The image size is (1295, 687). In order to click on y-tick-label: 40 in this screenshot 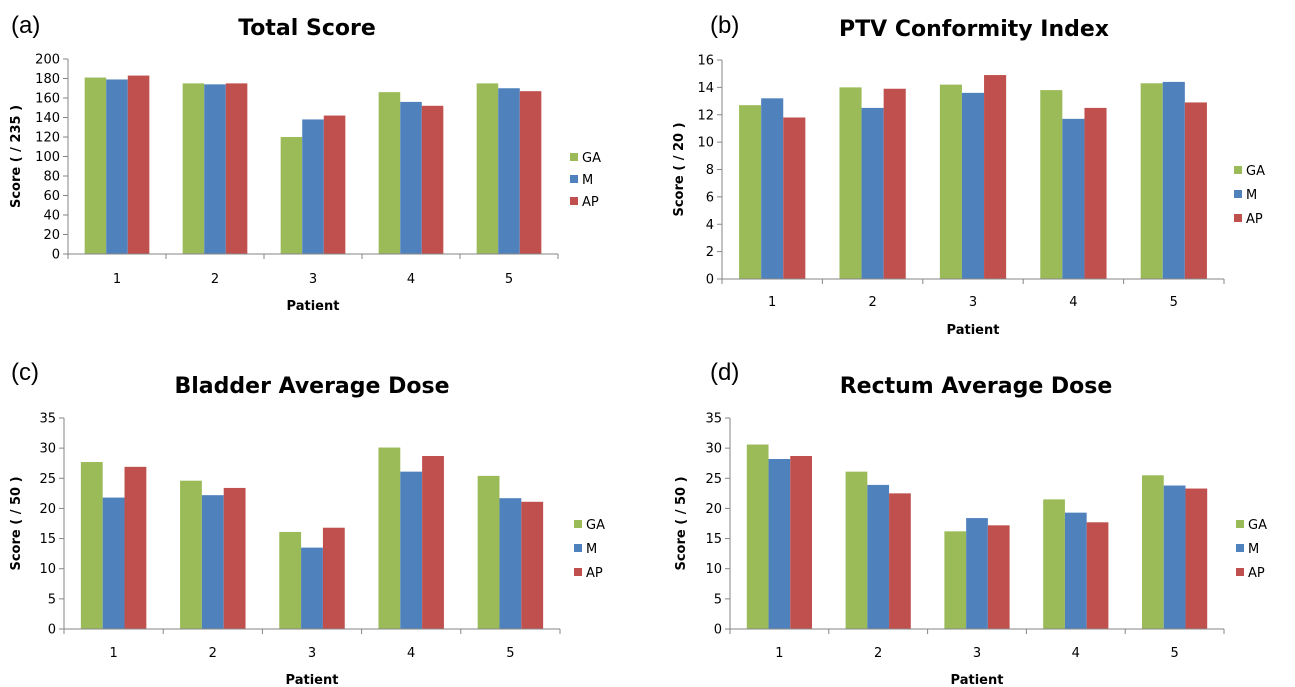, I will do `click(51, 216)`.